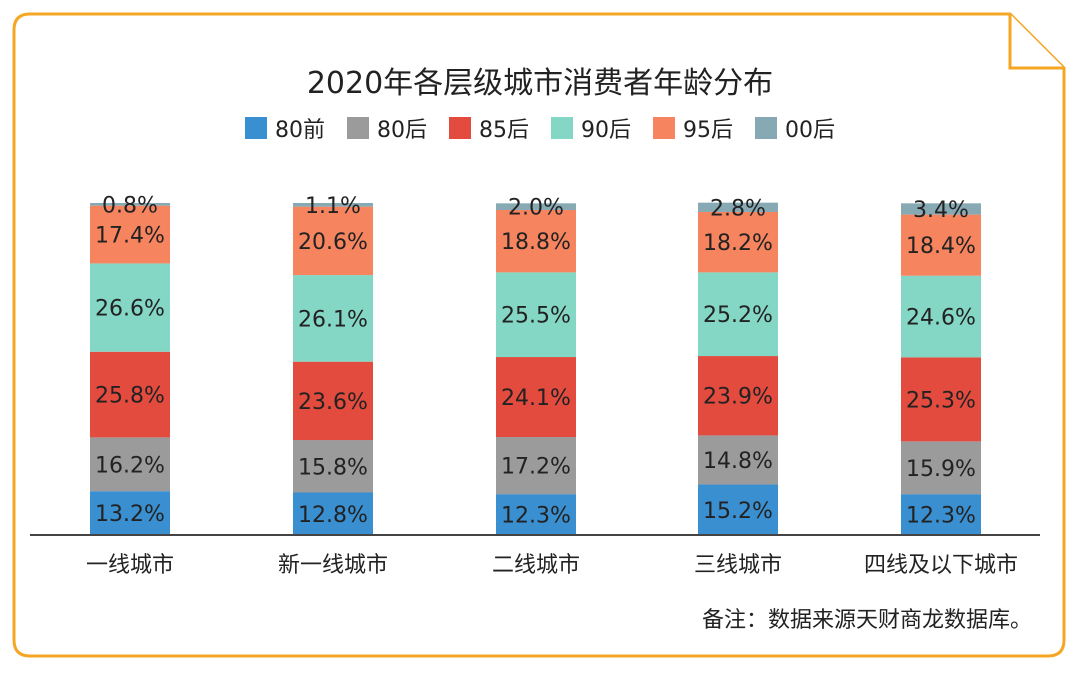 The height and width of the screenshot is (674, 1080). I want to click on data-label: 26.6%, so click(130, 309).